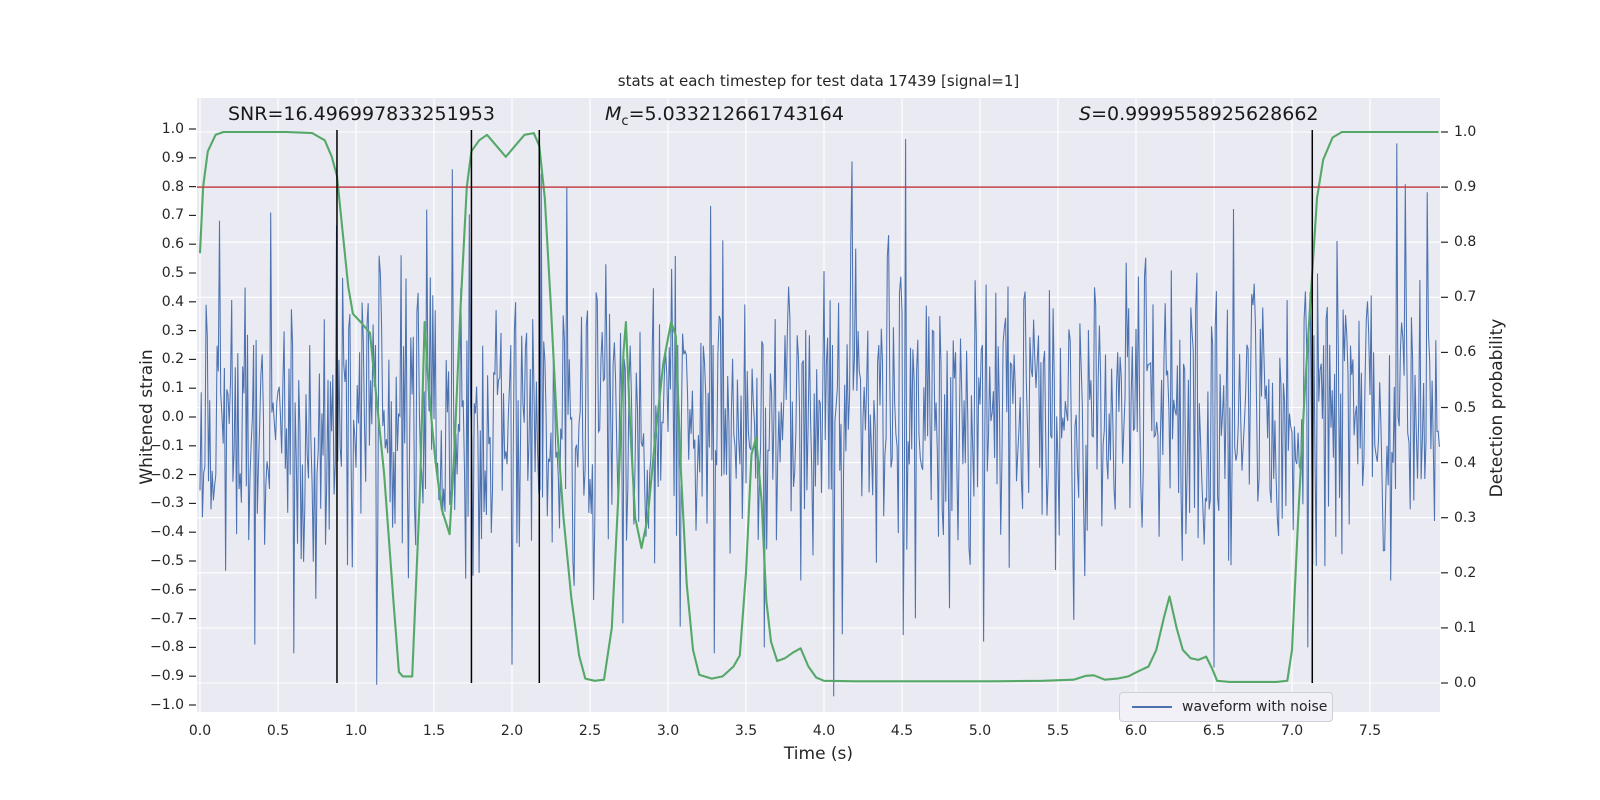 The width and height of the screenshot is (1600, 800). What do you see at coordinates (625, 121) in the screenshot?
I see `chirp-mass-subscript: c` at bounding box center [625, 121].